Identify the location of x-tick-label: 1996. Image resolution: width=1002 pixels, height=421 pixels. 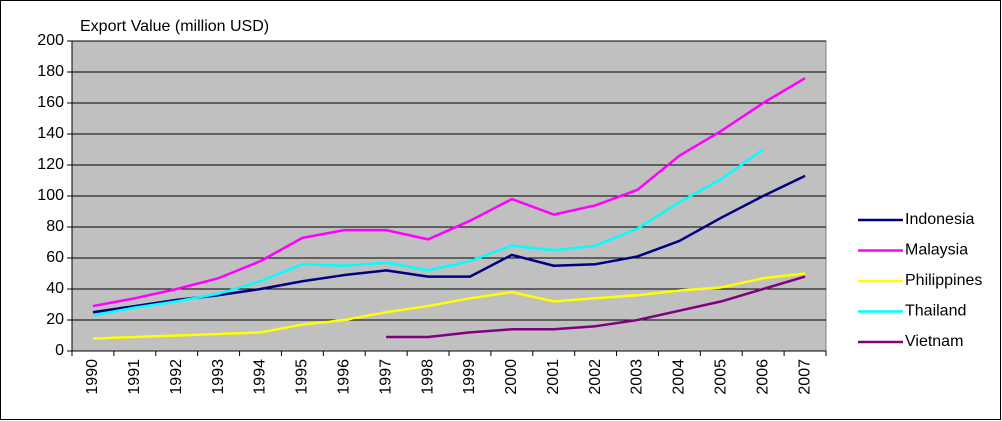
(343, 377).